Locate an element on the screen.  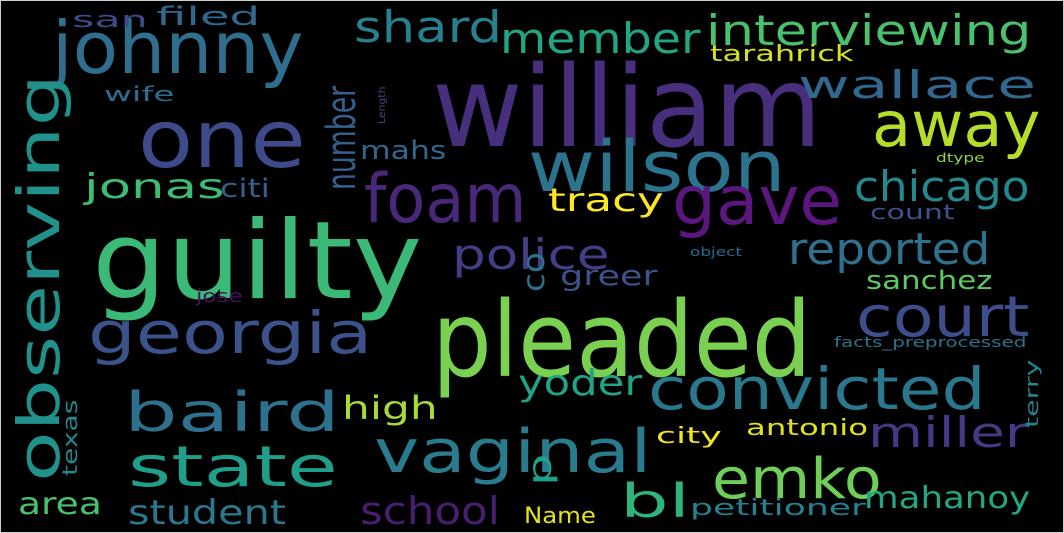
word-petitioner: petitioner is located at coordinates (778, 508).